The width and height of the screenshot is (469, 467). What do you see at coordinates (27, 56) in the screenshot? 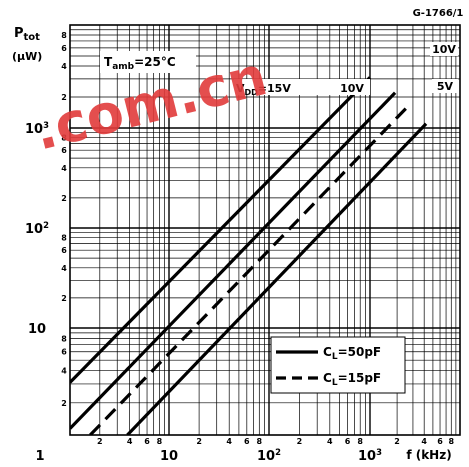
I see `y-axis-unit: (μW)` at bounding box center [27, 56].